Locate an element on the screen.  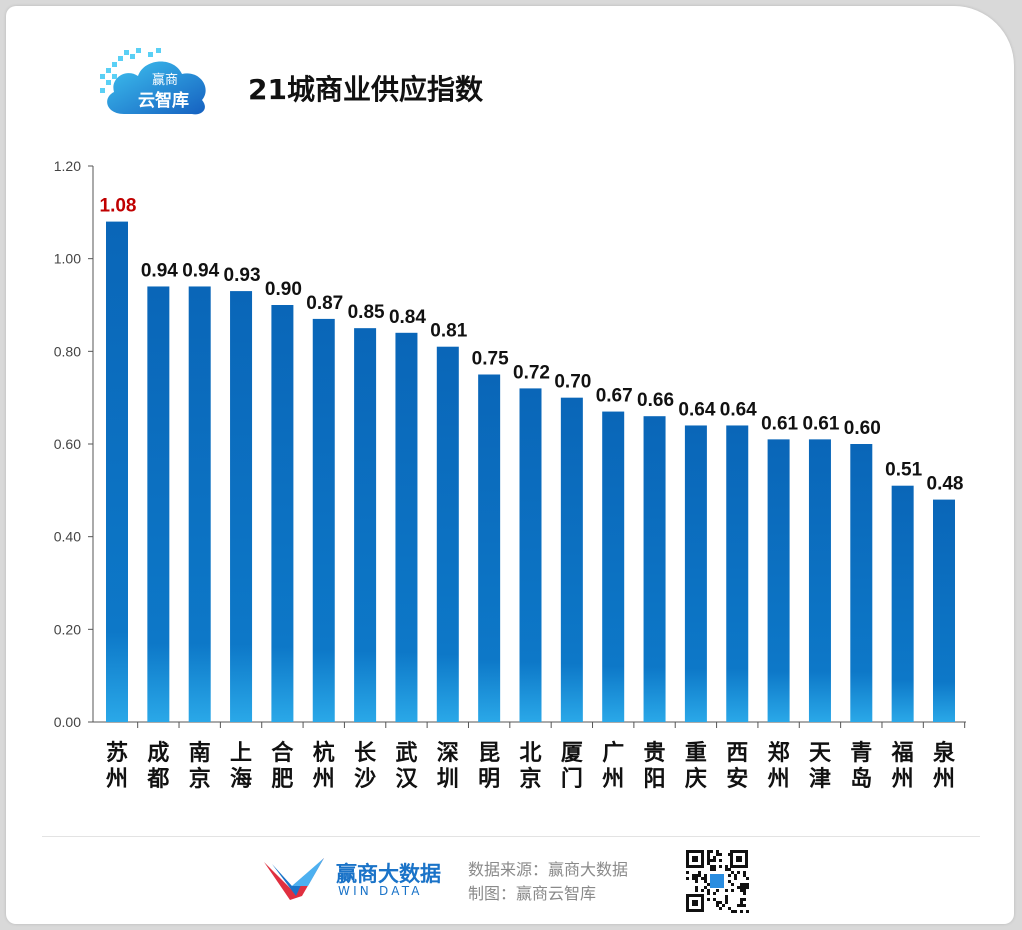
brand-sub: WIN DATA is located at coordinates (380, 891).